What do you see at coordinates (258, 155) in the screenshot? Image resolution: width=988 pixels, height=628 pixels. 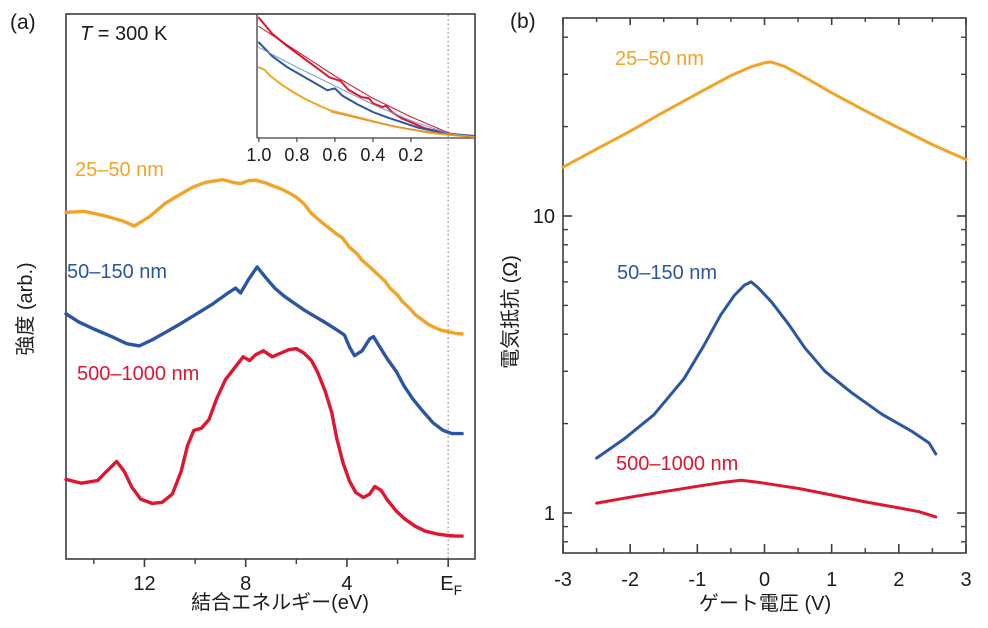 I see `inset-tick-label: 1.0` at bounding box center [258, 155].